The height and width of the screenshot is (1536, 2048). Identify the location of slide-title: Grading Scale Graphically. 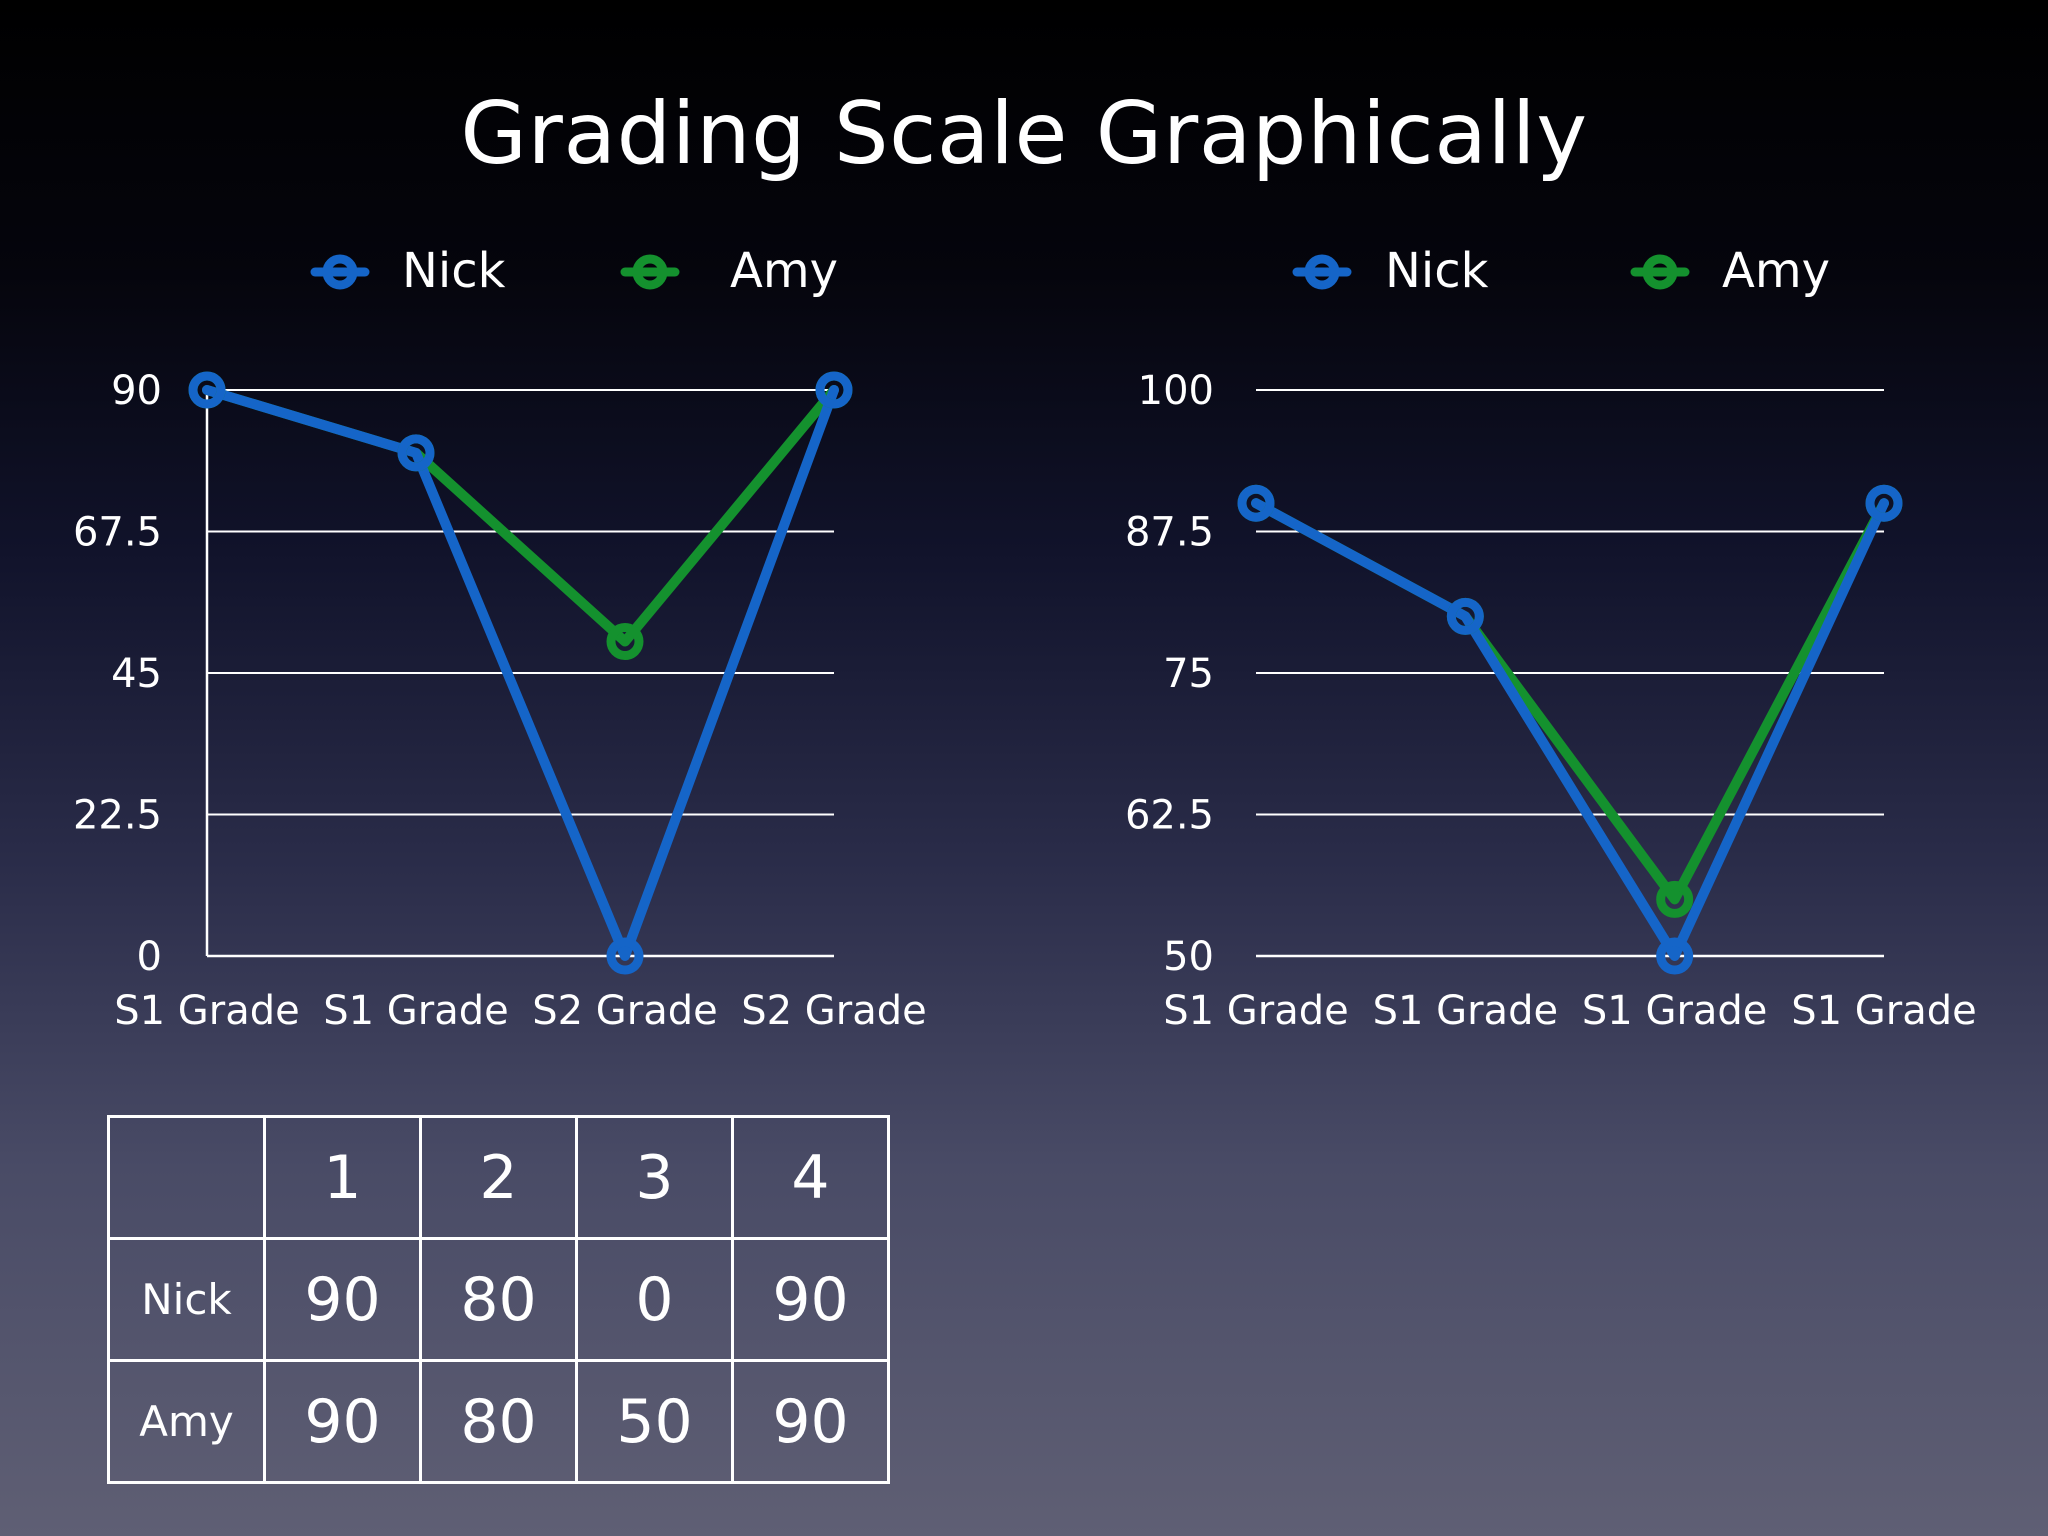
(1024, 134).